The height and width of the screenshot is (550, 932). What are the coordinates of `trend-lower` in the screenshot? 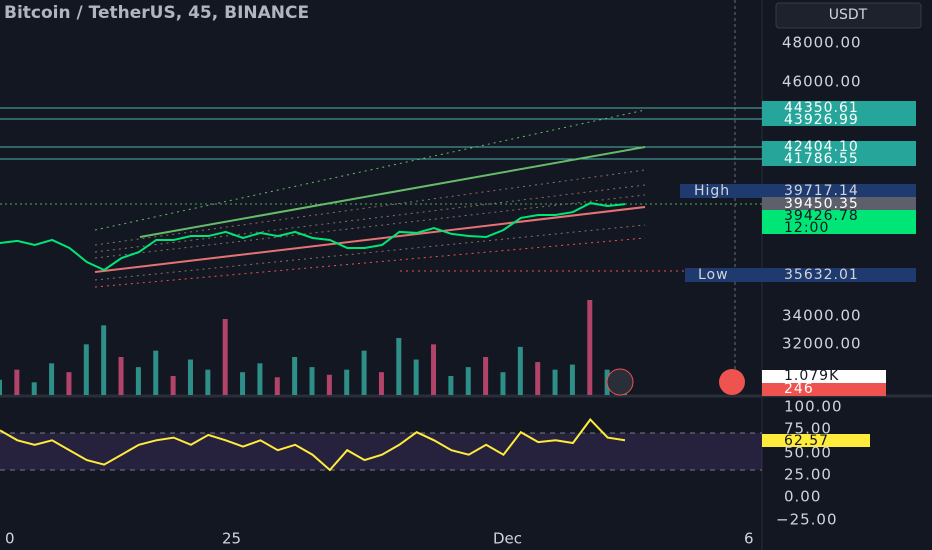 It's located at (370, 239).